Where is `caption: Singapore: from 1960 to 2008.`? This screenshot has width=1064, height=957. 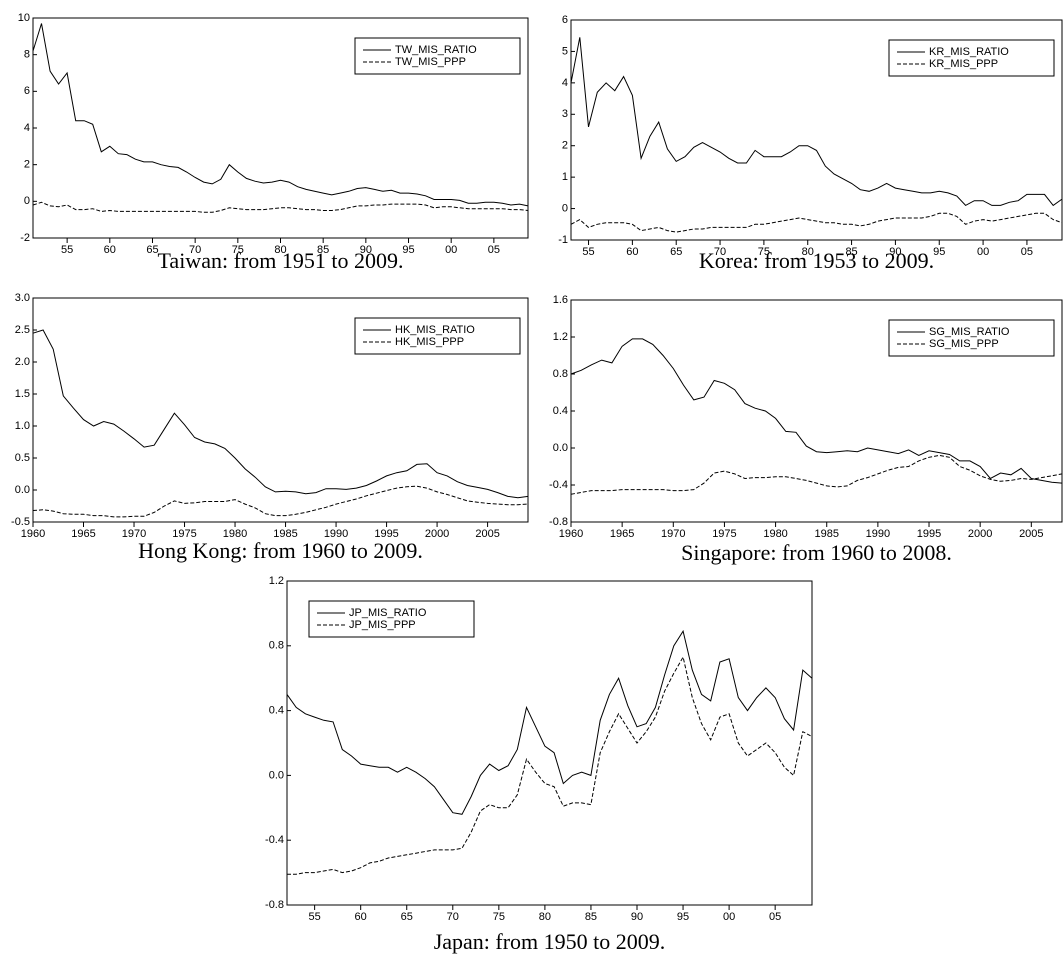 caption: Singapore: from 1960 to 2008. is located at coordinates (816, 552).